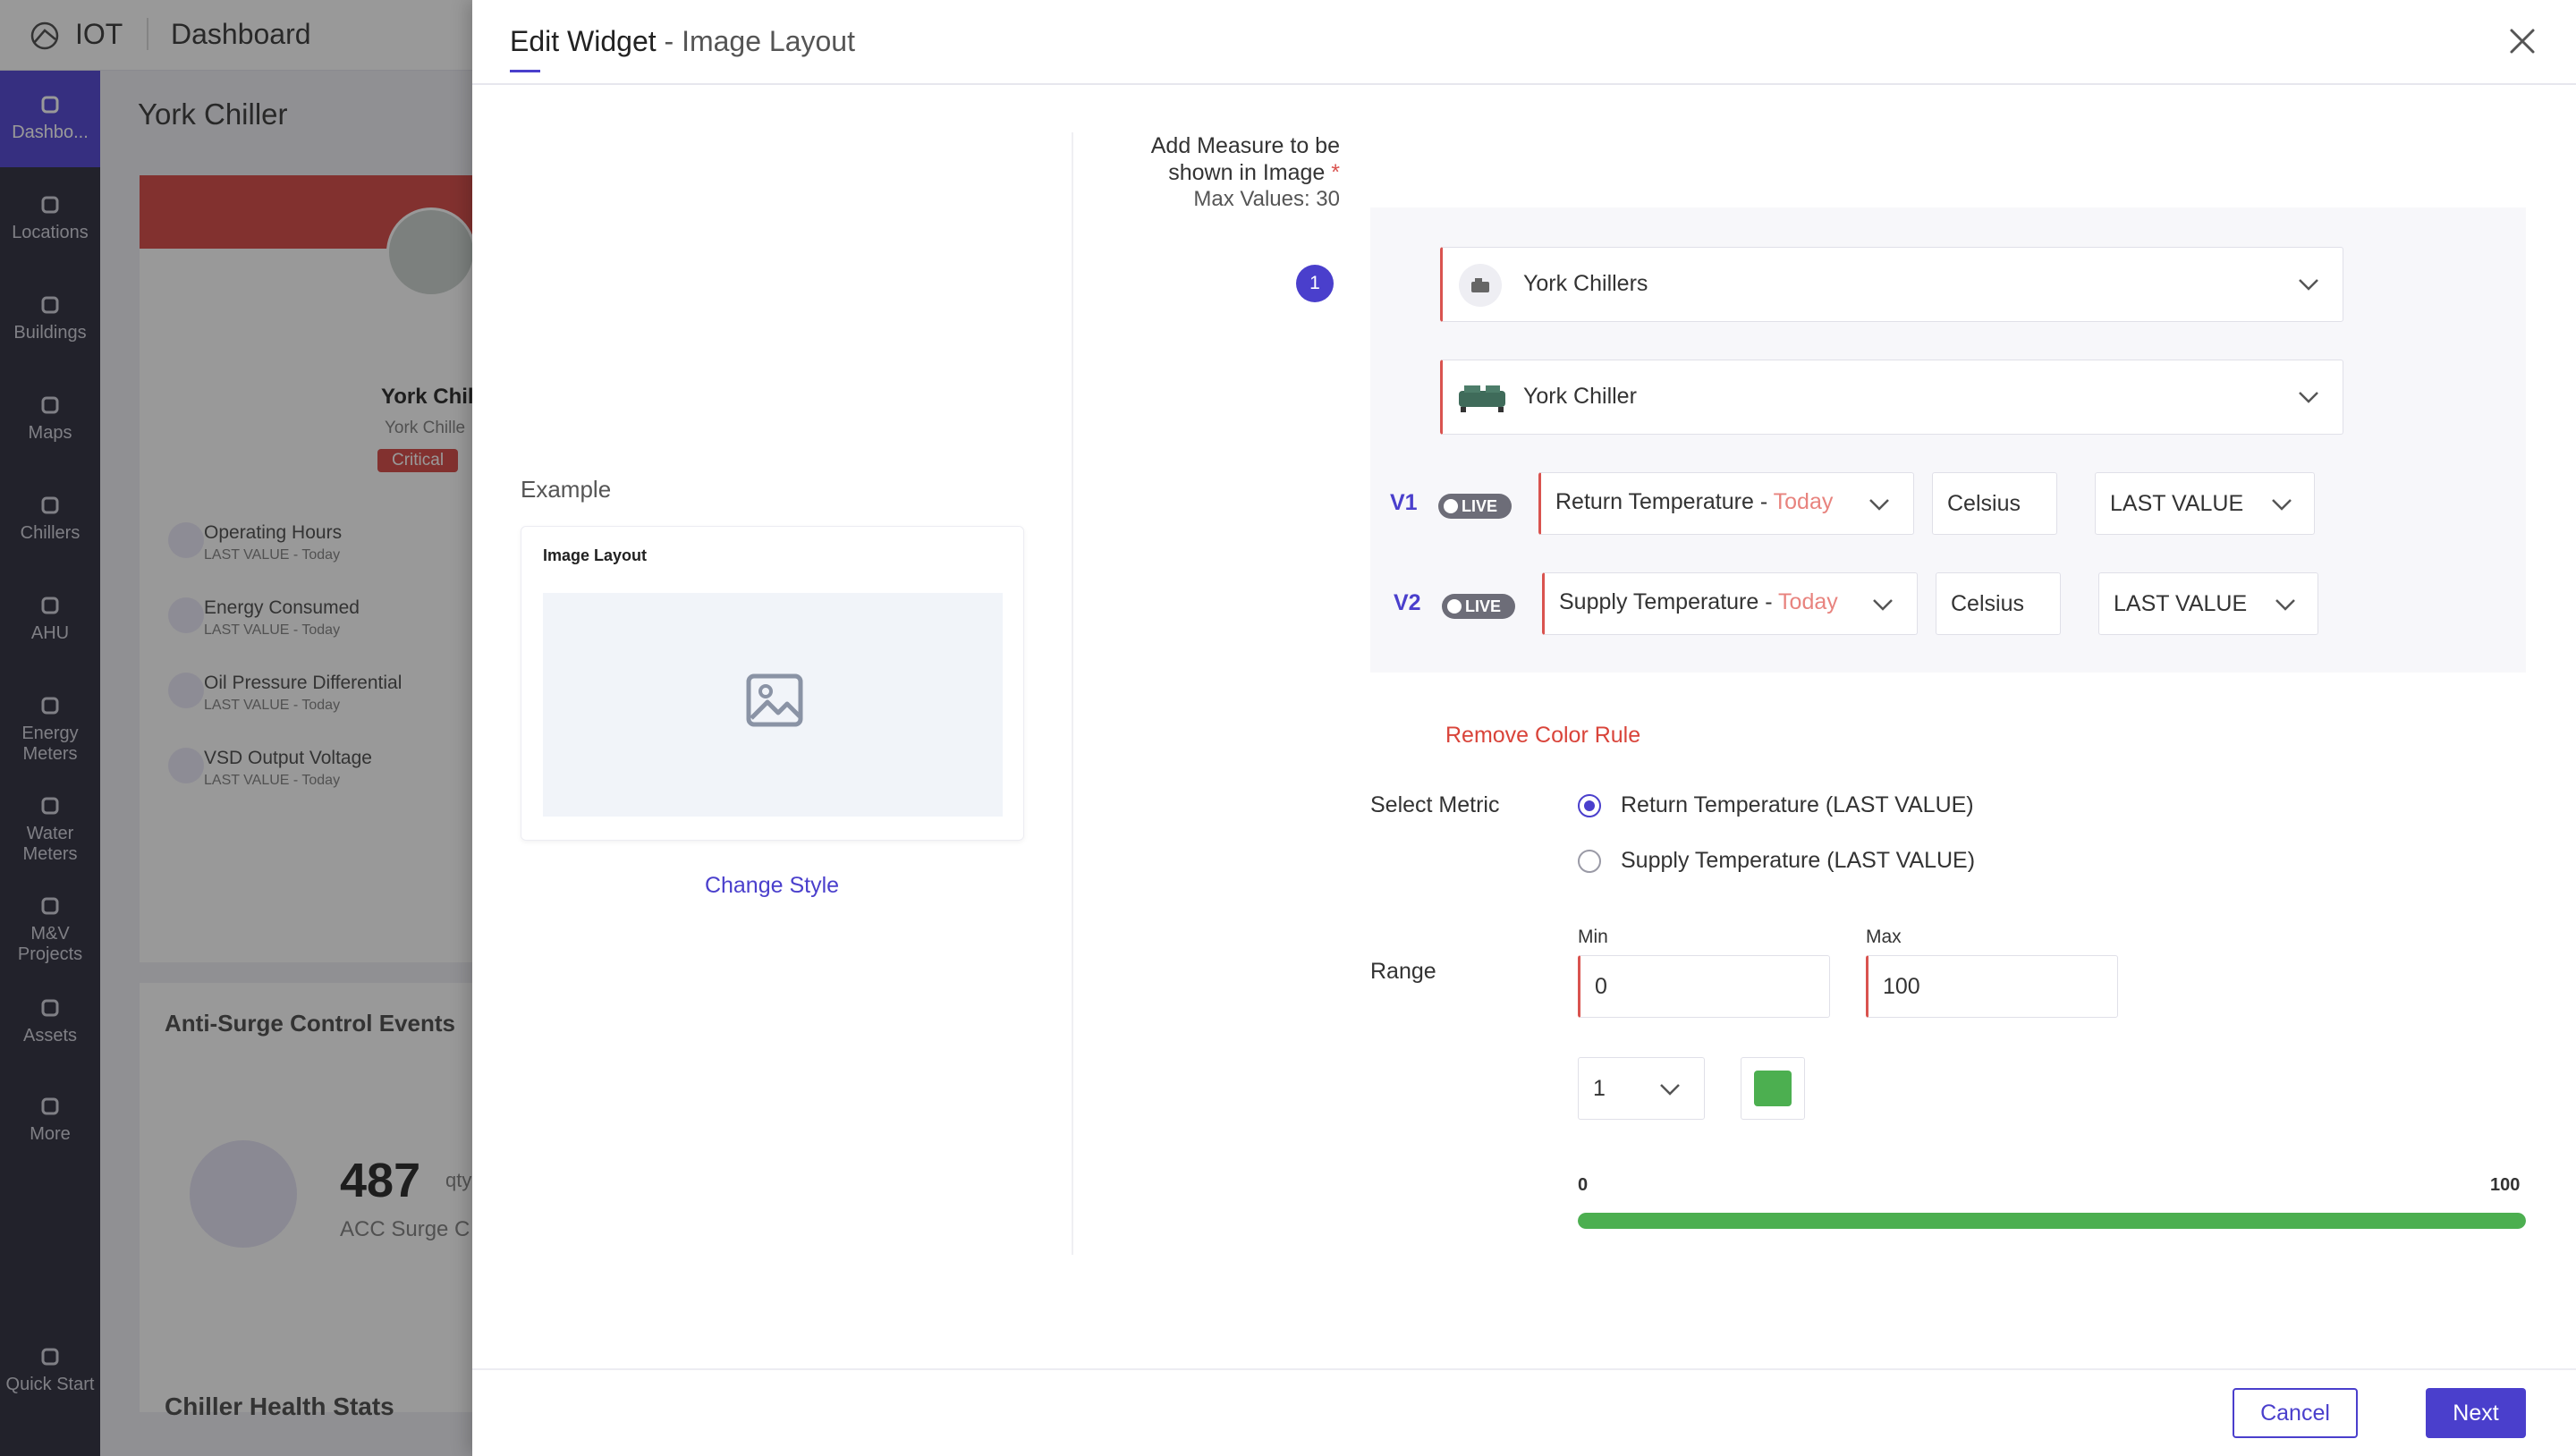 This screenshot has width=2576, height=1456. What do you see at coordinates (279, 1406) in the screenshot?
I see `health-title: Chiller Health Stats` at bounding box center [279, 1406].